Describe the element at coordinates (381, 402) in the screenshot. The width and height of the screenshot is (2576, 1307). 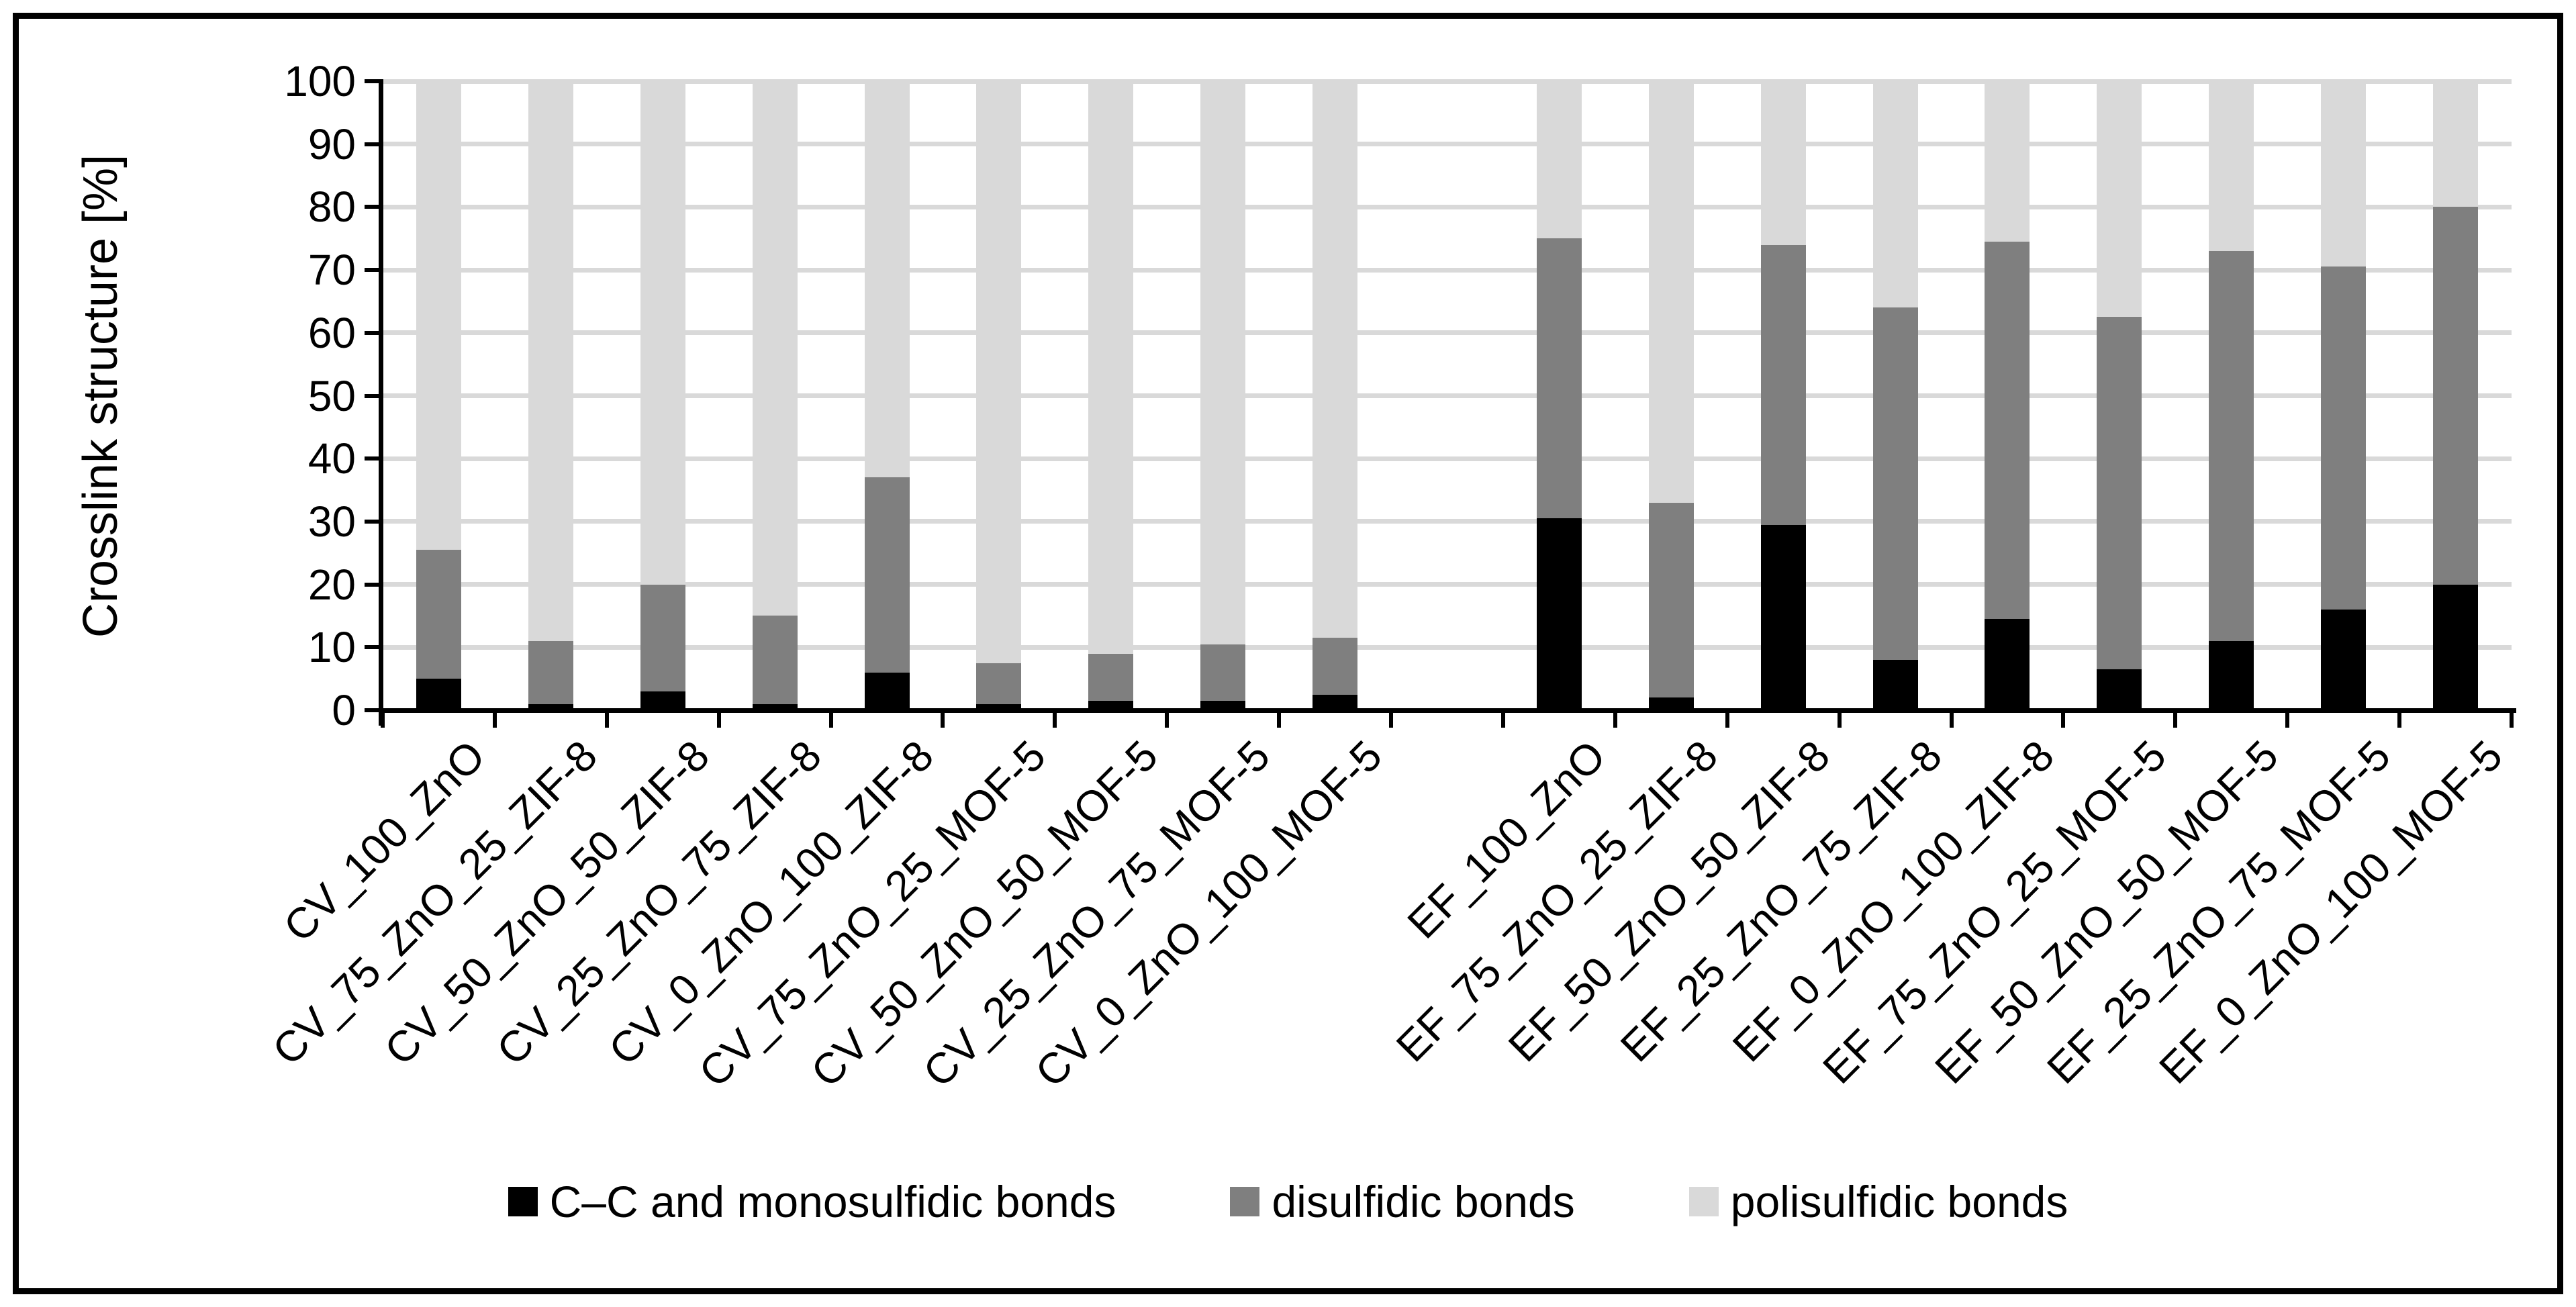
I see `y-axis-line` at that location.